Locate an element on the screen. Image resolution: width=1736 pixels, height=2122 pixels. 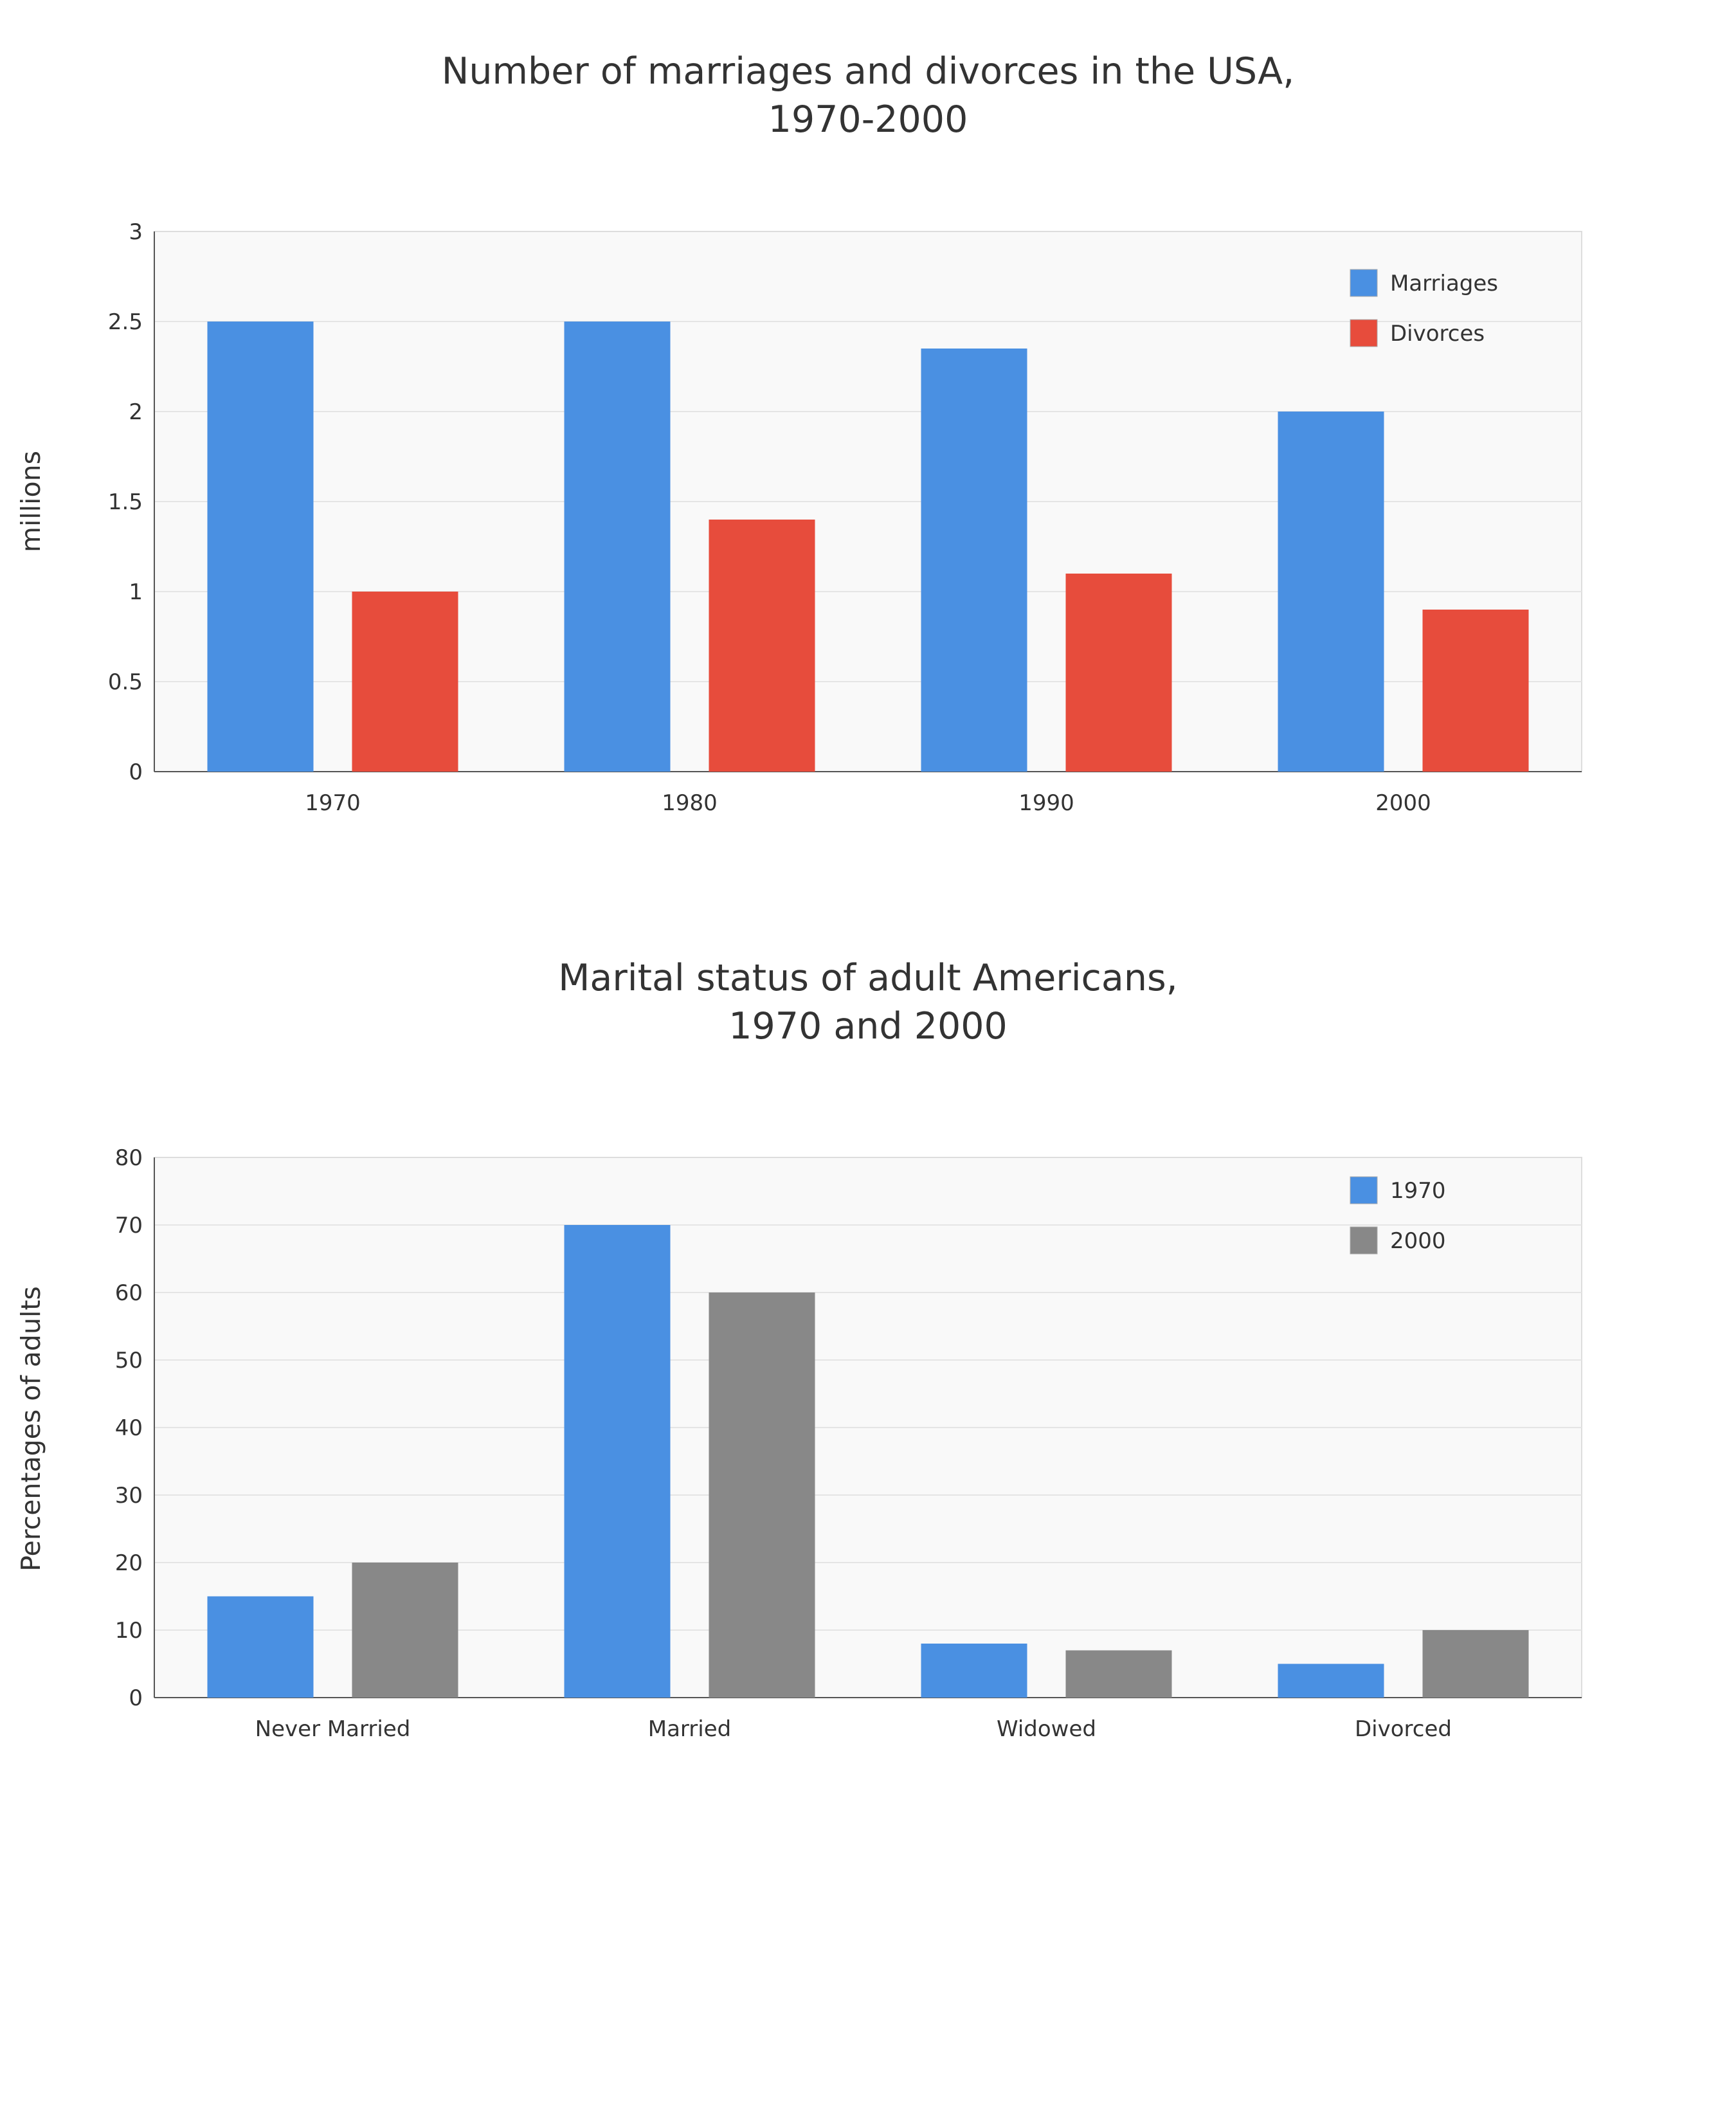
y-tick-label: 2 is located at coordinates (136, 412).